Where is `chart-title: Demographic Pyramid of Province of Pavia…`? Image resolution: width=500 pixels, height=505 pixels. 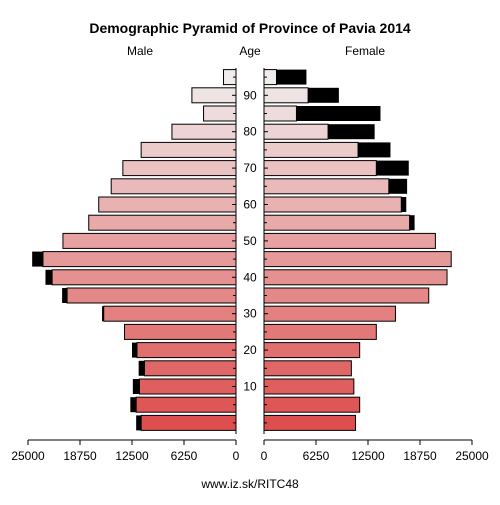 chart-title: Demographic Pyramid of Province of Pavia… is located at coordinates (250, 28).